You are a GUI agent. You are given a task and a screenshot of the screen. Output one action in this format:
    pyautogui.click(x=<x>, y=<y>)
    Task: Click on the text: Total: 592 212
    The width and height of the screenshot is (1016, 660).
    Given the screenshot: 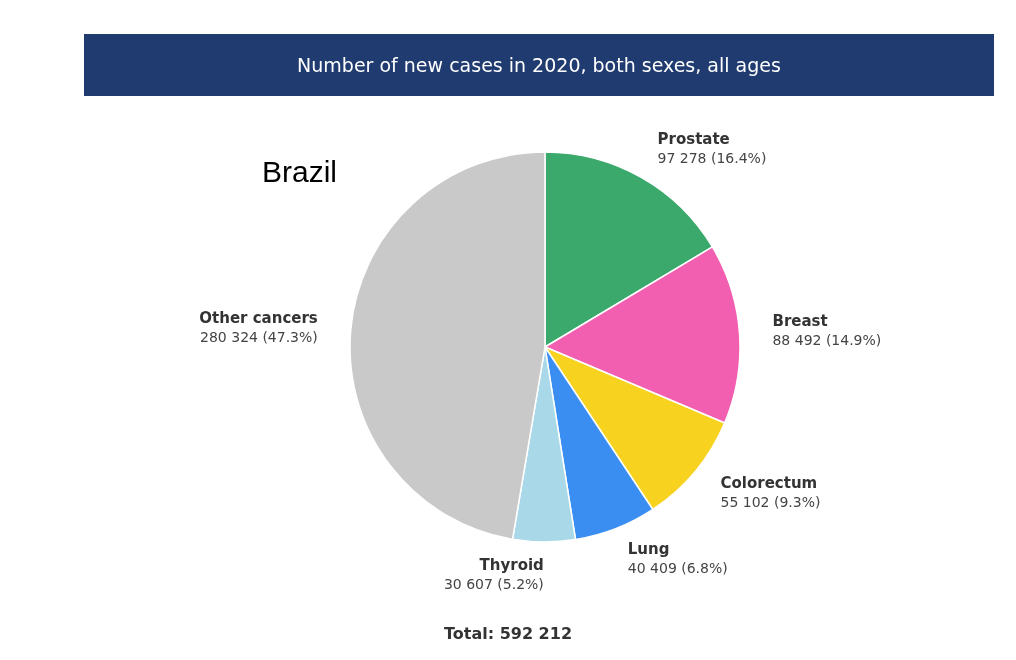 What is the action you would take?
    pyautogui.click(x=507, y=633)
    